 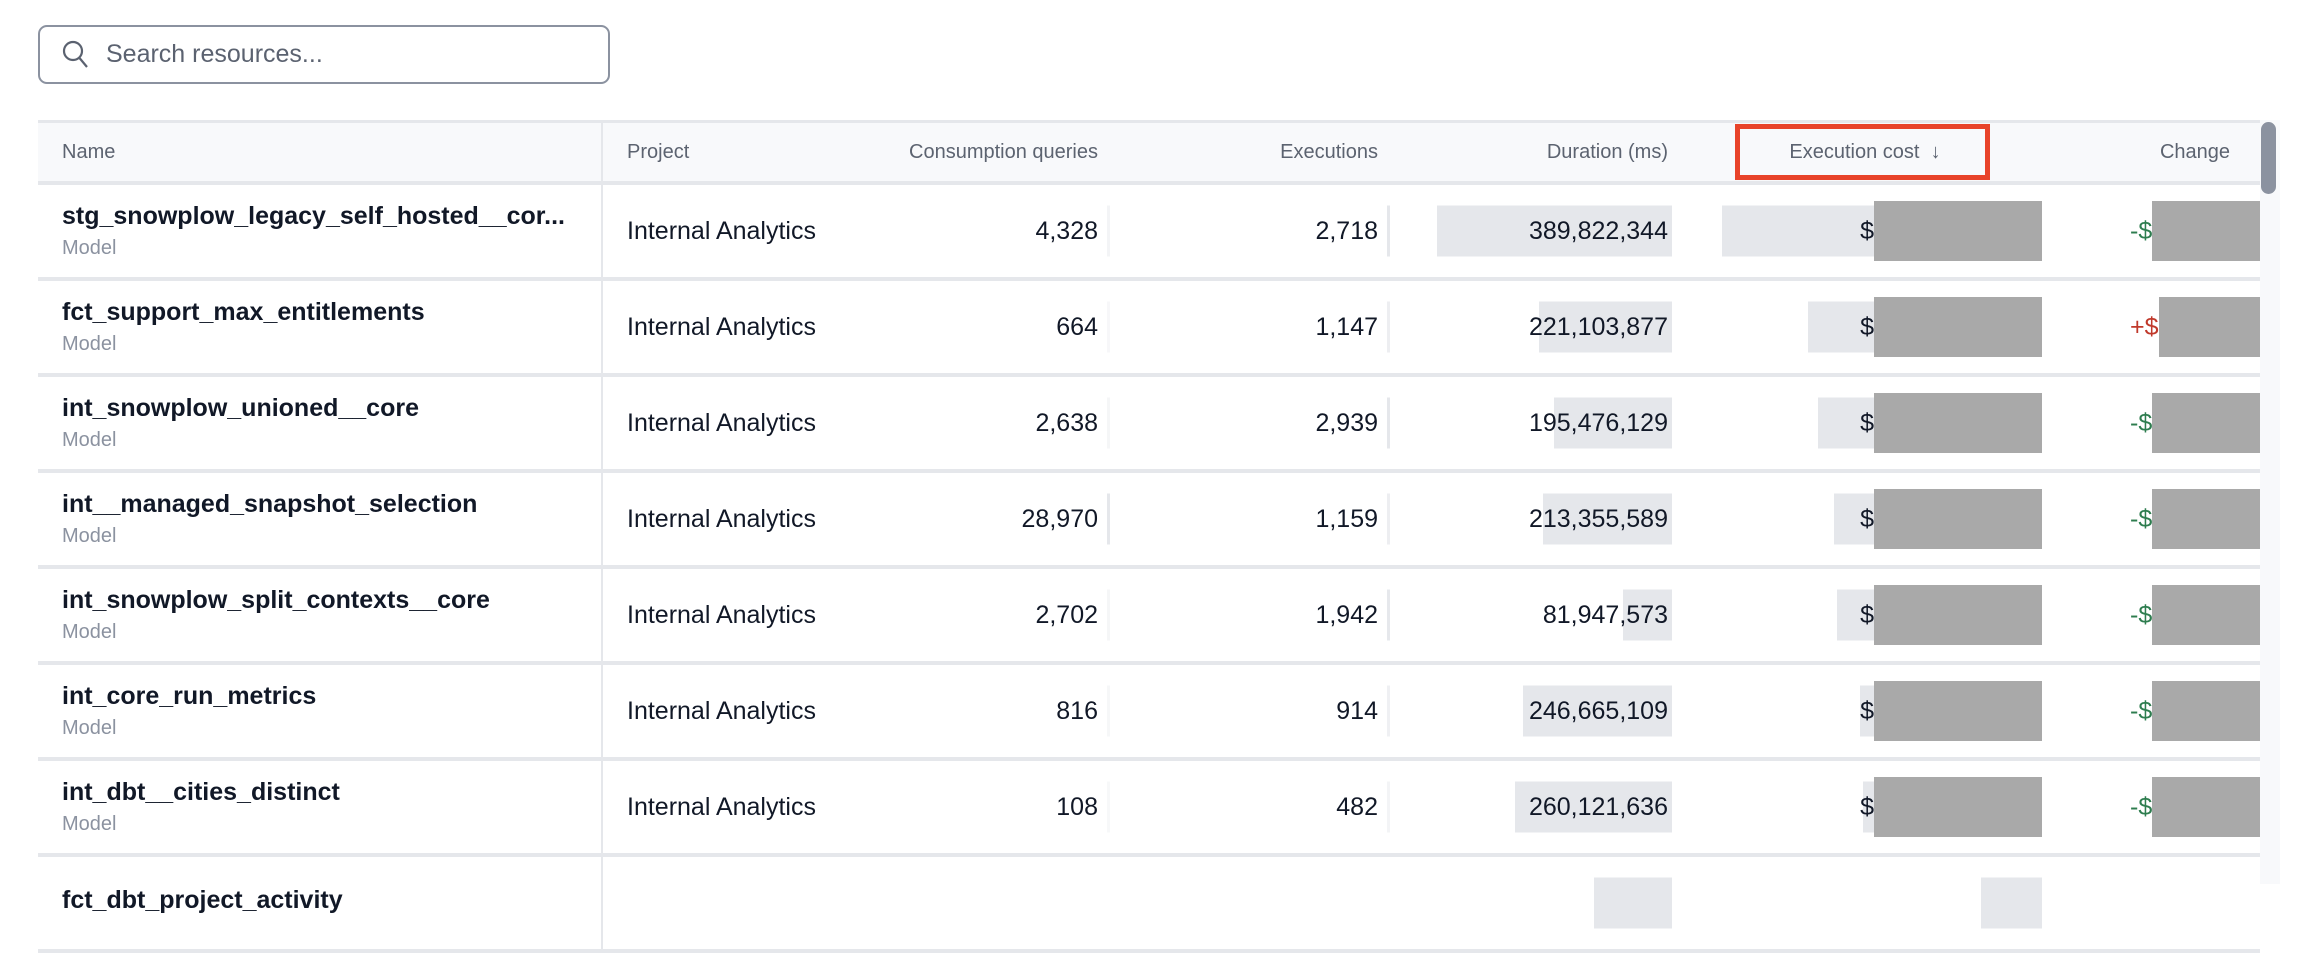 I want to click on resource-name: int_snowplow_unioned__core, so click(x=240, y=408).